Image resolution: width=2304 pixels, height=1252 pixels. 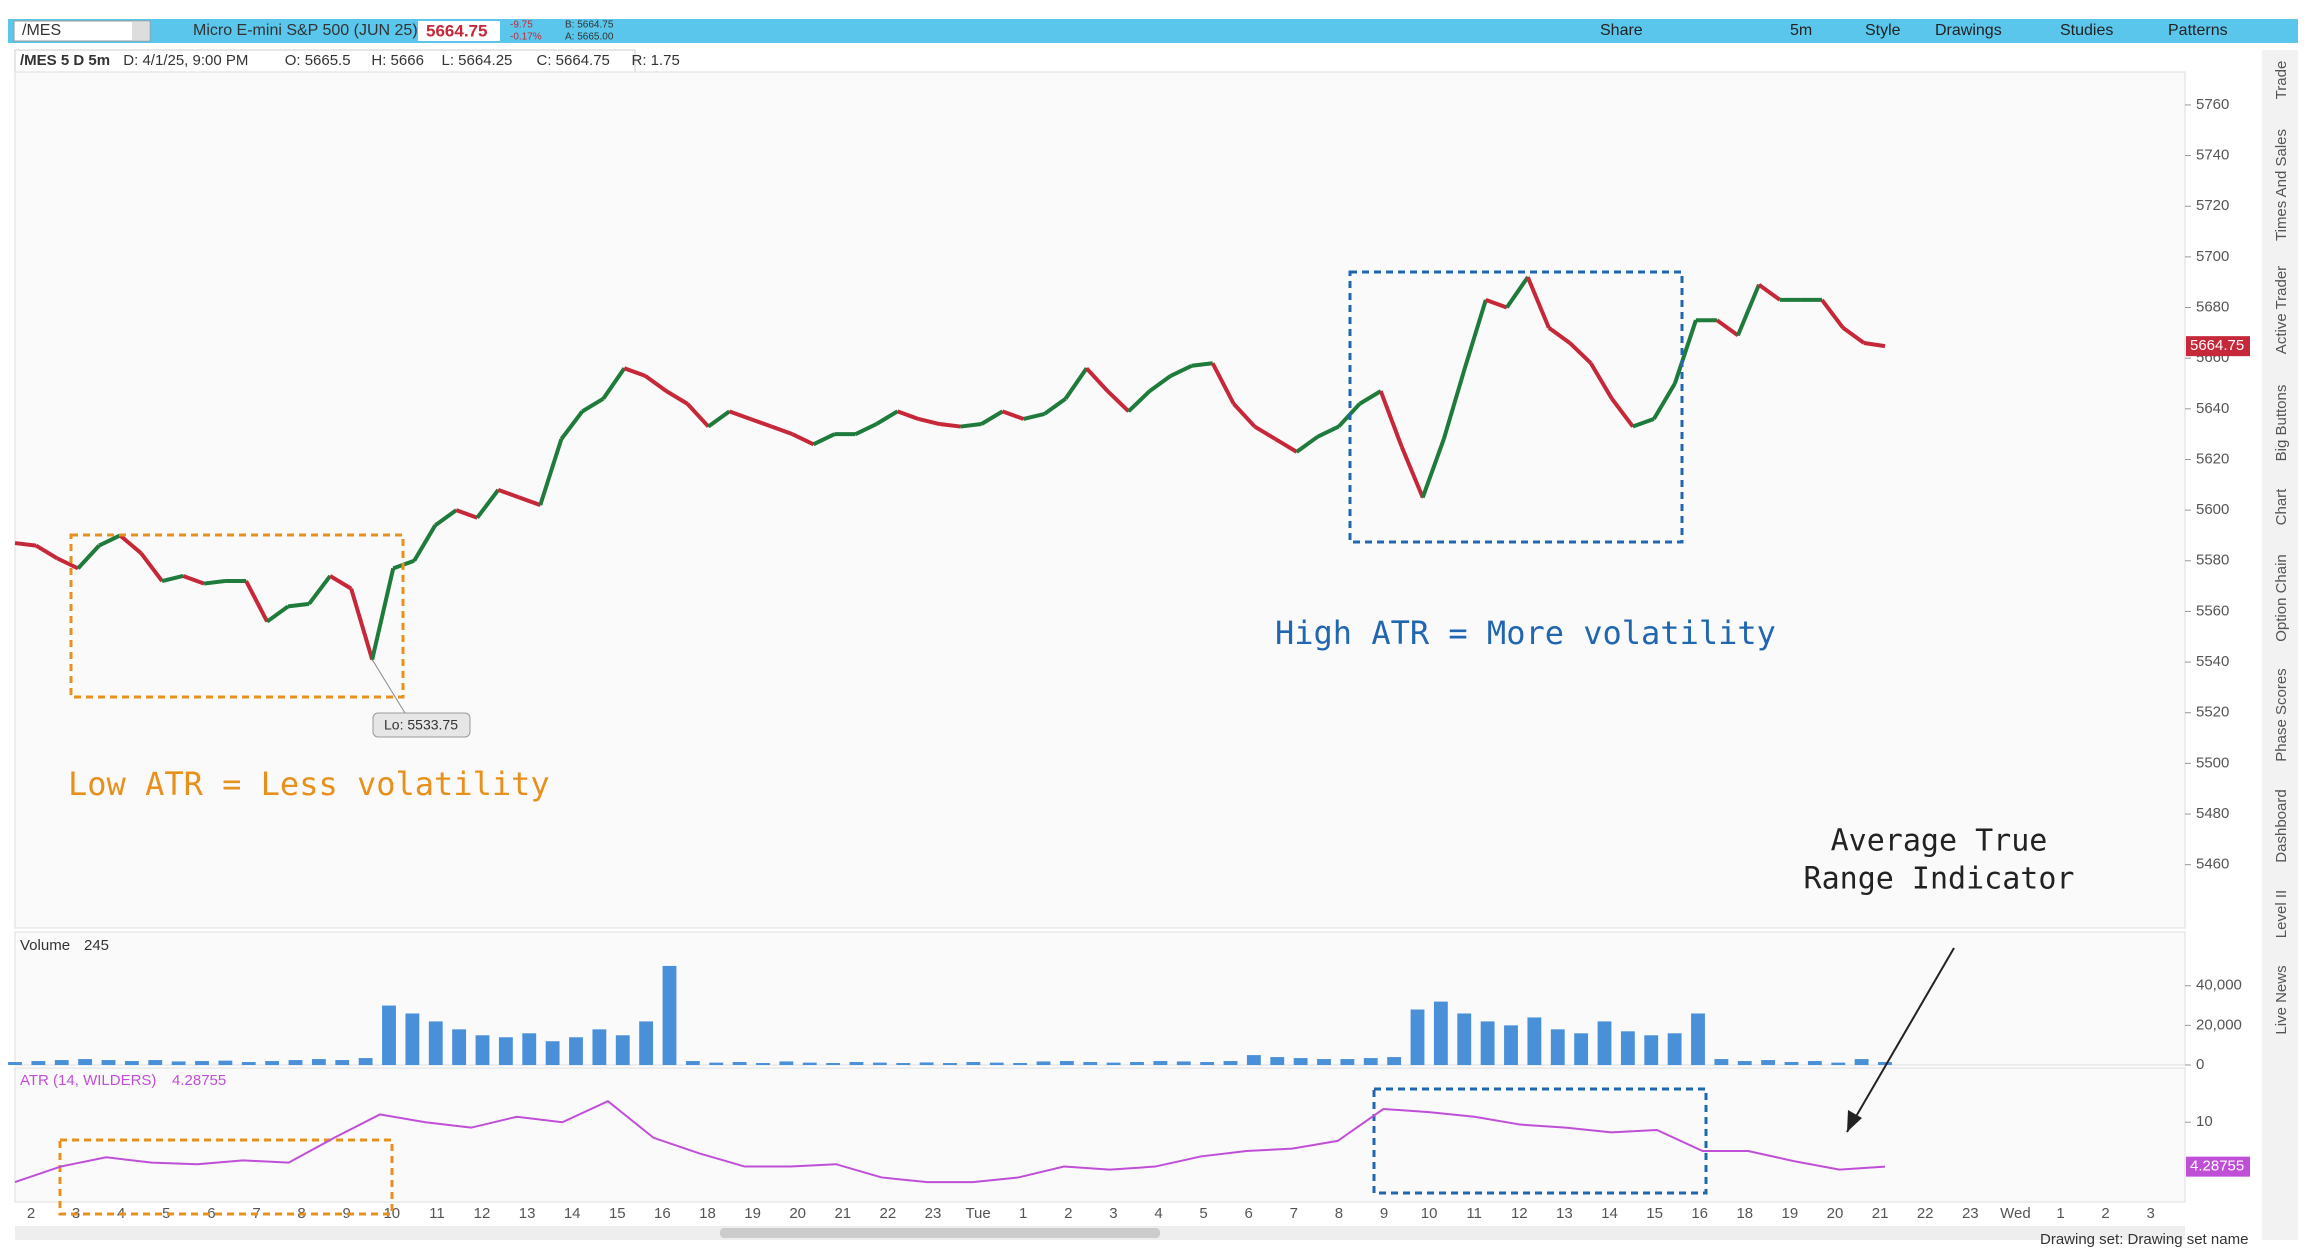 What do you see at coordinates (2281, 825) in the screenshot?
I see `side-tab: Dashboard` at bounding box center [2281, 825].